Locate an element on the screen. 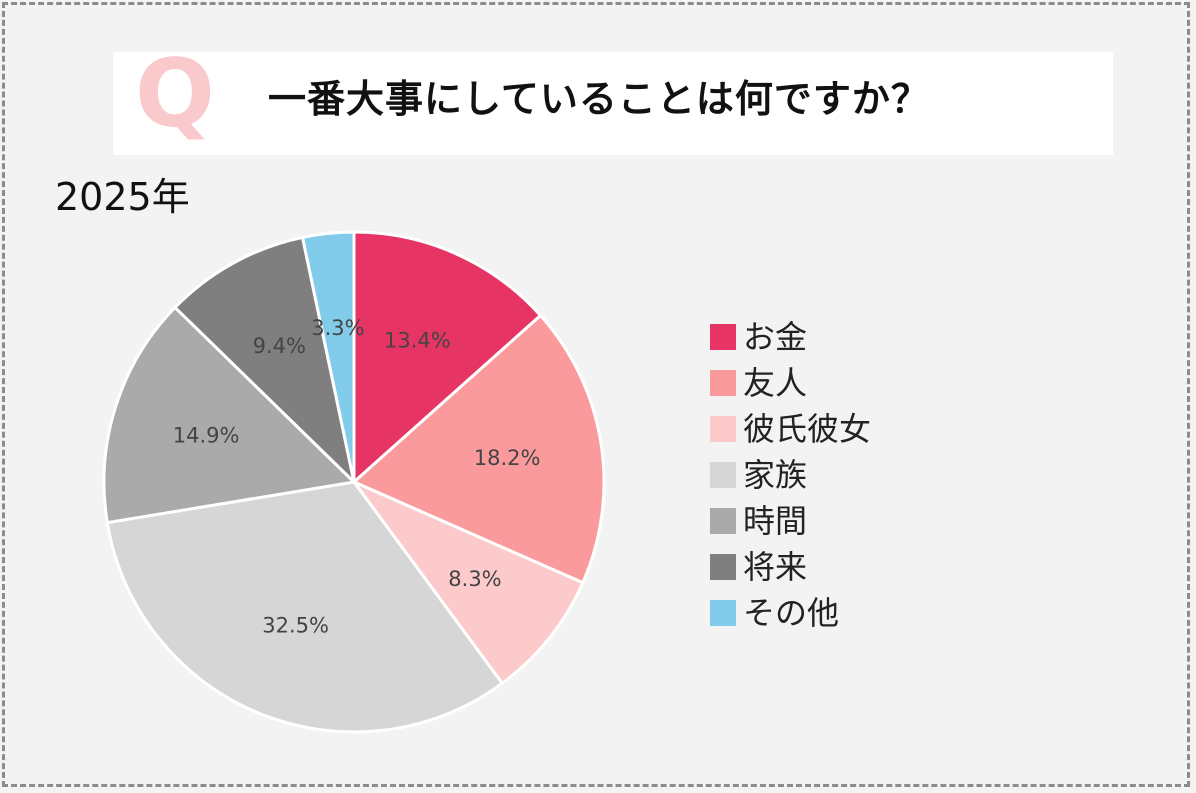  legend-label-3: 家族 is located at coordinates (775, 475).